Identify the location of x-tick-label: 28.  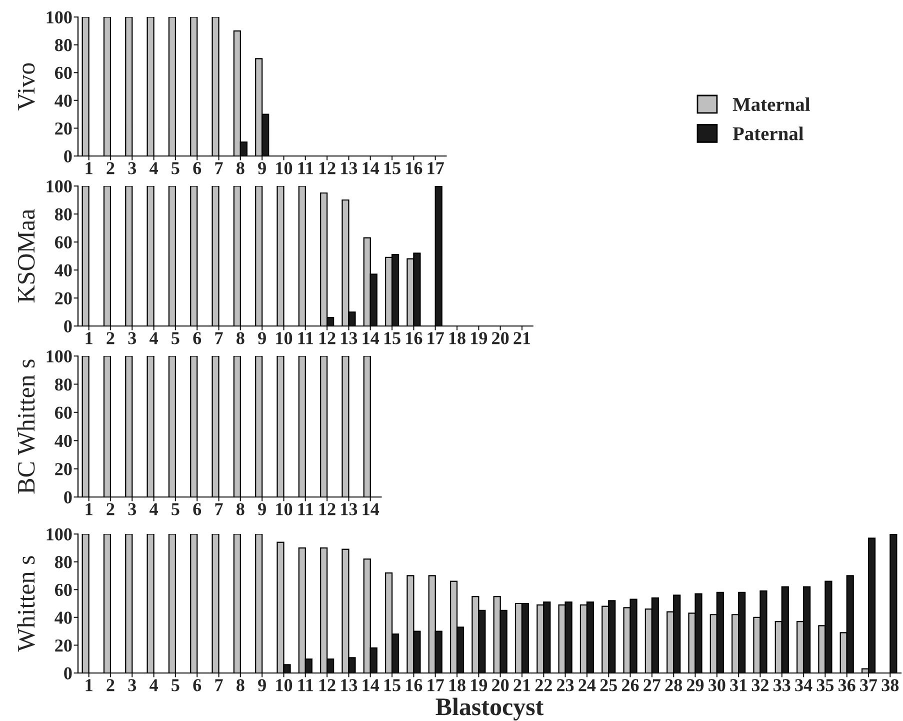
(673, 685).